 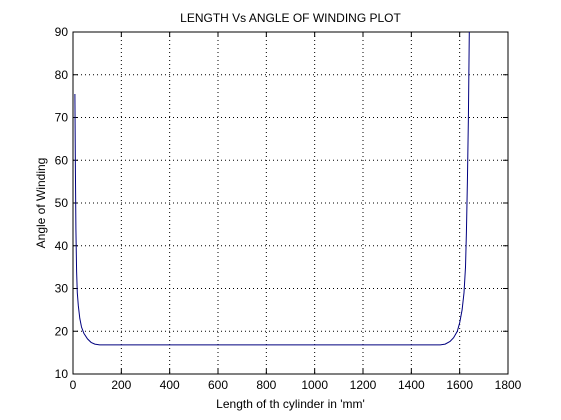 What do you see at coordinates (62, 160) in the screenshot?
I see `y-tick-label: 60` at bounding box center [62, 160].